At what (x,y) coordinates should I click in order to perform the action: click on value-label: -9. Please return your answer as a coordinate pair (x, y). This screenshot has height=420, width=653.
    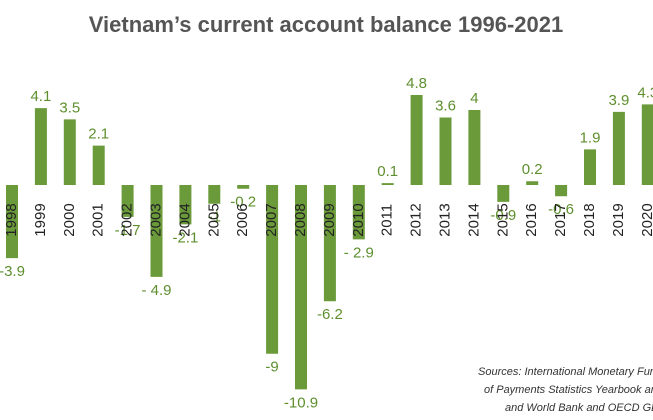
    Looking at the image, I should click on (271, 367).